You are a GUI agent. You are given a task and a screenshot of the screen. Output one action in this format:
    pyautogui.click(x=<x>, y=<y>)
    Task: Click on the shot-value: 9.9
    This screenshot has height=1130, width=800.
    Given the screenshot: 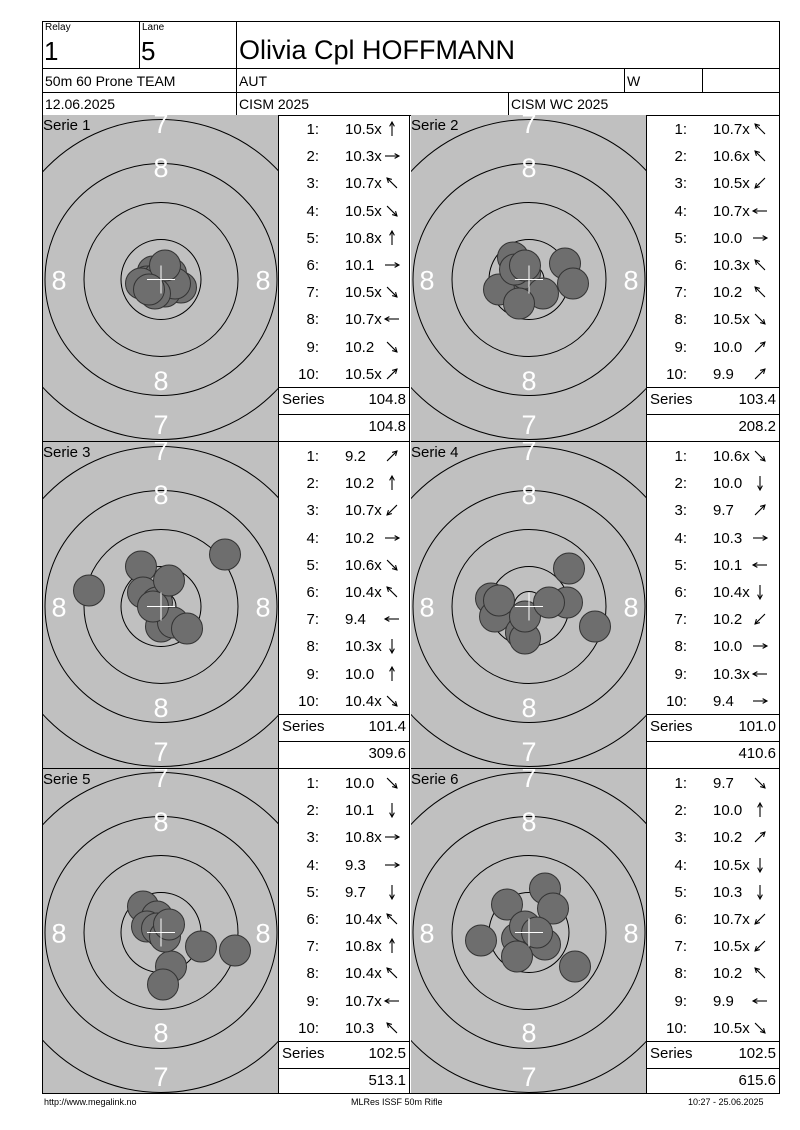 What is the action you would take?
    pyautogui.click(x=723, y=1001)
    